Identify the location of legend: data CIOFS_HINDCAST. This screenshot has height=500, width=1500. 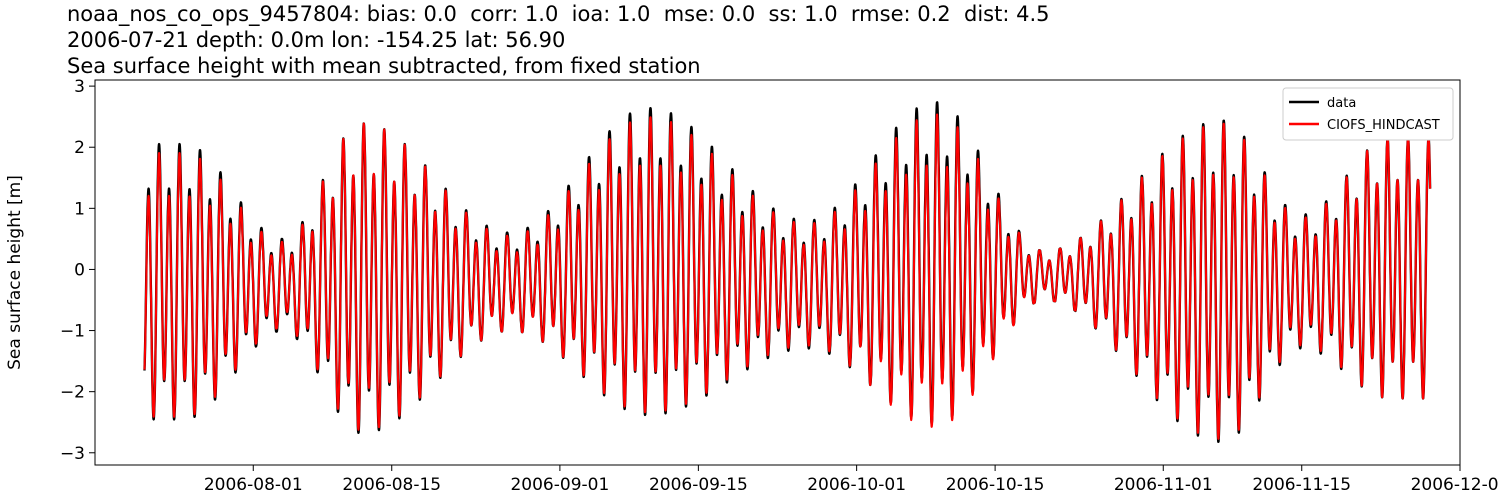
(1368, 114).